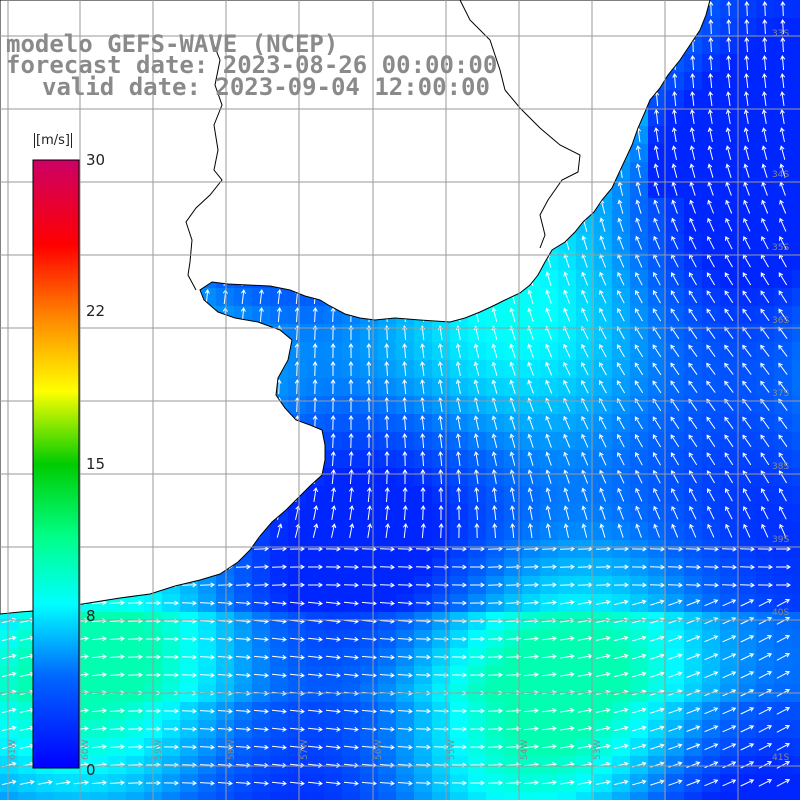  I want to click on lat-label: 41S, so click(780, 758).